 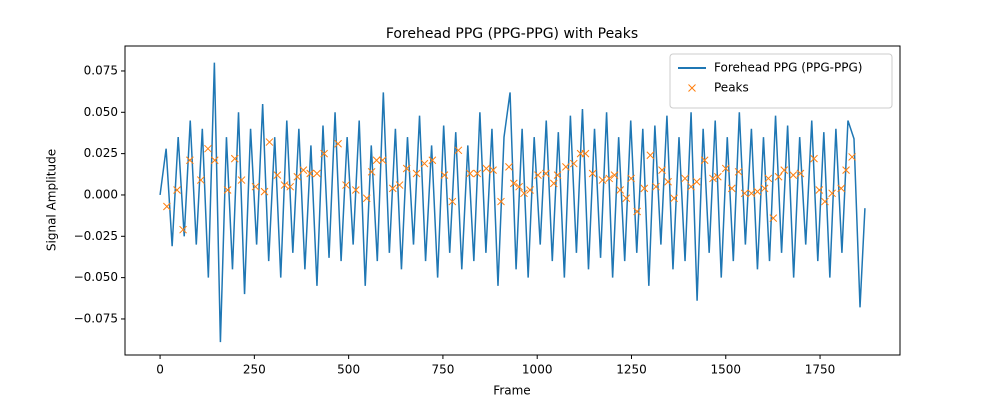 What do you see at coordinates (511, 391) in the screenshot?
I see `x-axis-label: Frame` at bounding box center [511, 391].